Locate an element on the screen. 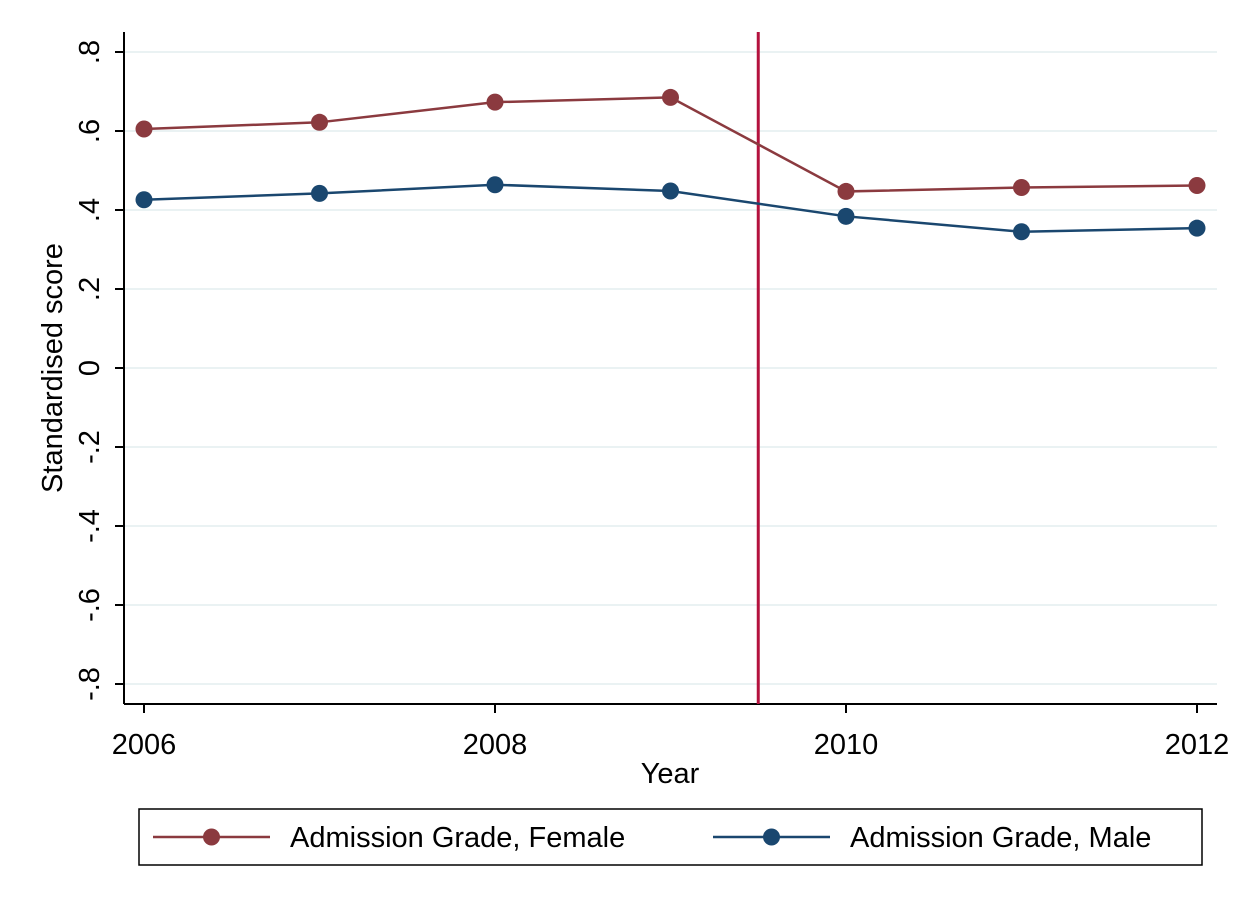  legend-box is located at coordinates (670, 837).